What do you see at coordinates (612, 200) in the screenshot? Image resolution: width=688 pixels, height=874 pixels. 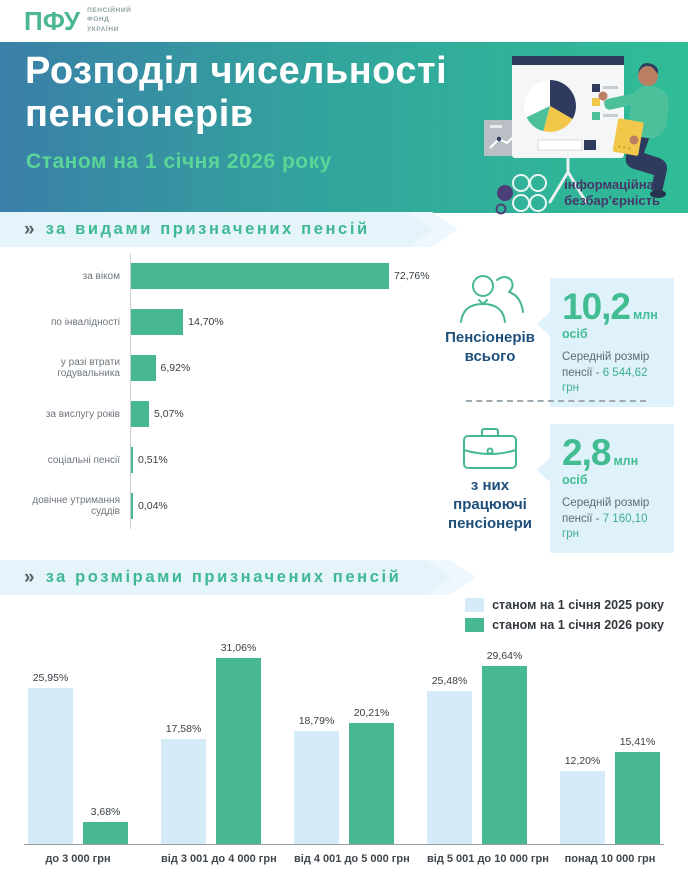 I see `badge-line2: безбар'єрність` at bounding box center [612, 200].